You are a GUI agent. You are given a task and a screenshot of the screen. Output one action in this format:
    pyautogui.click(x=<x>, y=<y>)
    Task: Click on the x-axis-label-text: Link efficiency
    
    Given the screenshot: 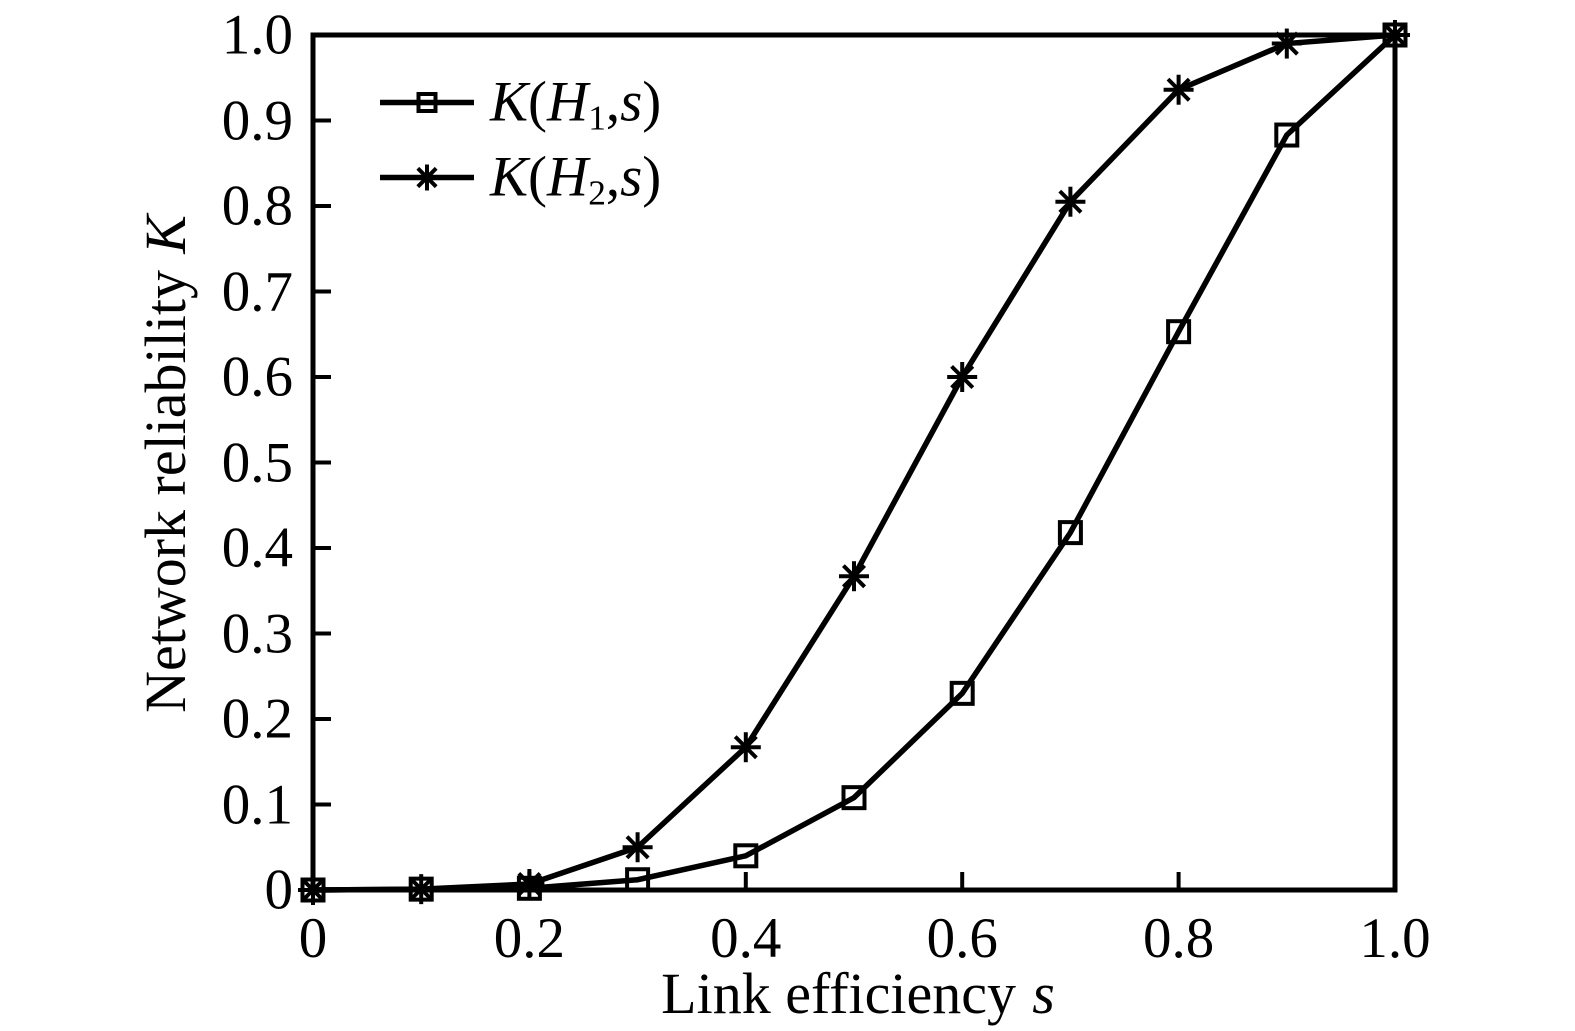 What is the action you would take?
    pyautogui.click(x=839, y=993)
    